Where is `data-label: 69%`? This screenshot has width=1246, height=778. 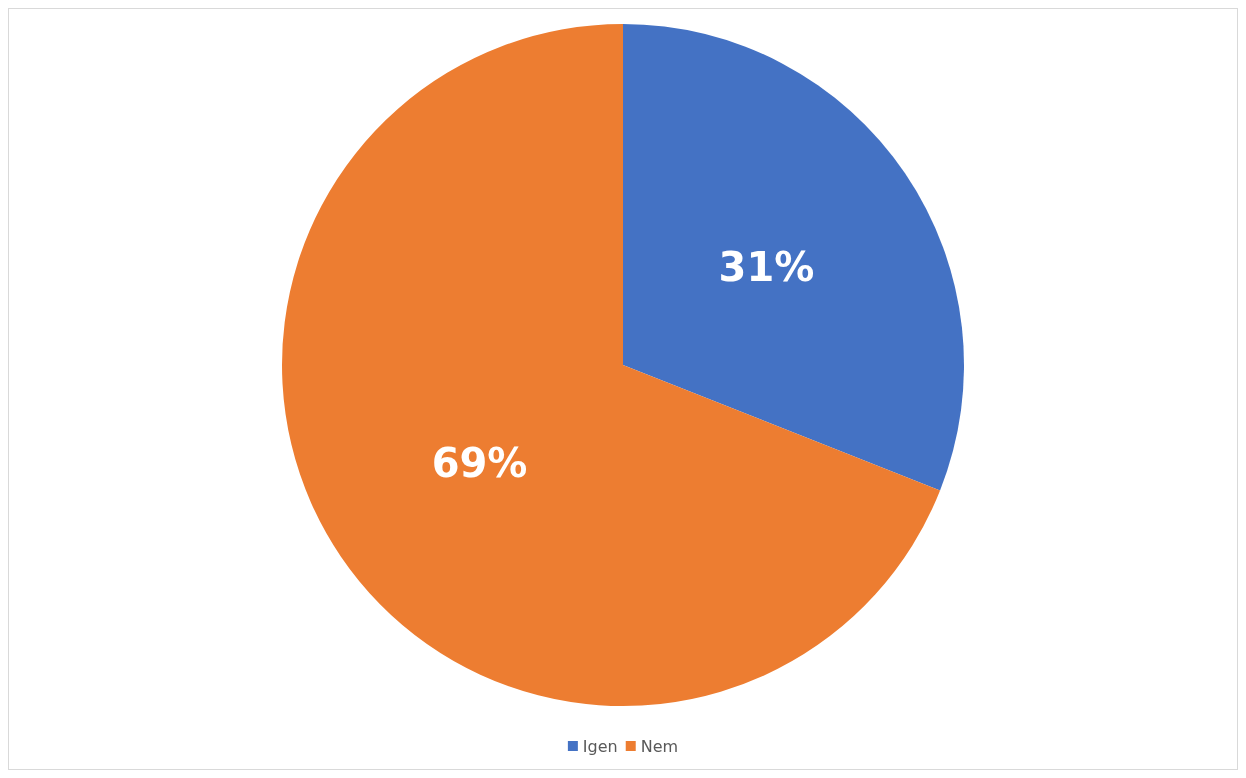
data-label: 69% is located at coordinates (479, 462).